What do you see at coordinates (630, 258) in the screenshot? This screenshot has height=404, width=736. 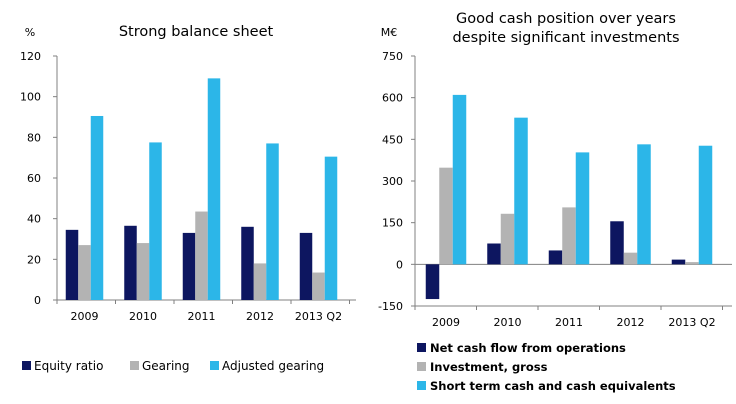 I see `chart2-bar-investment-gross-2012` at bounding box center [630, 258].